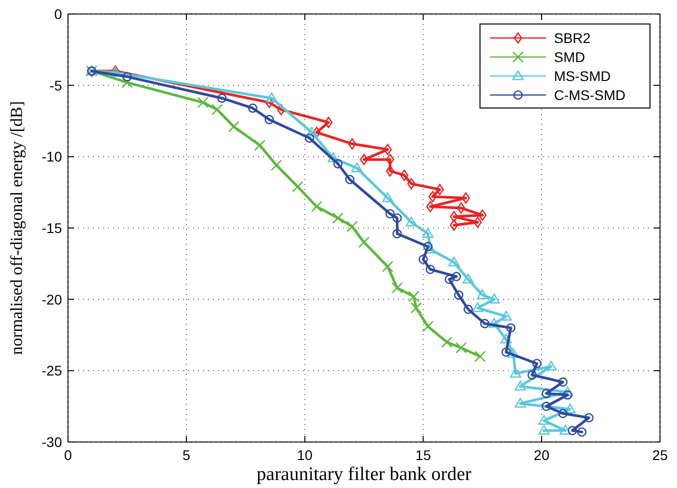 The width and height of the screenshot is (677, 488). I want to click on legend-label: SBR2, so click(572, 38).